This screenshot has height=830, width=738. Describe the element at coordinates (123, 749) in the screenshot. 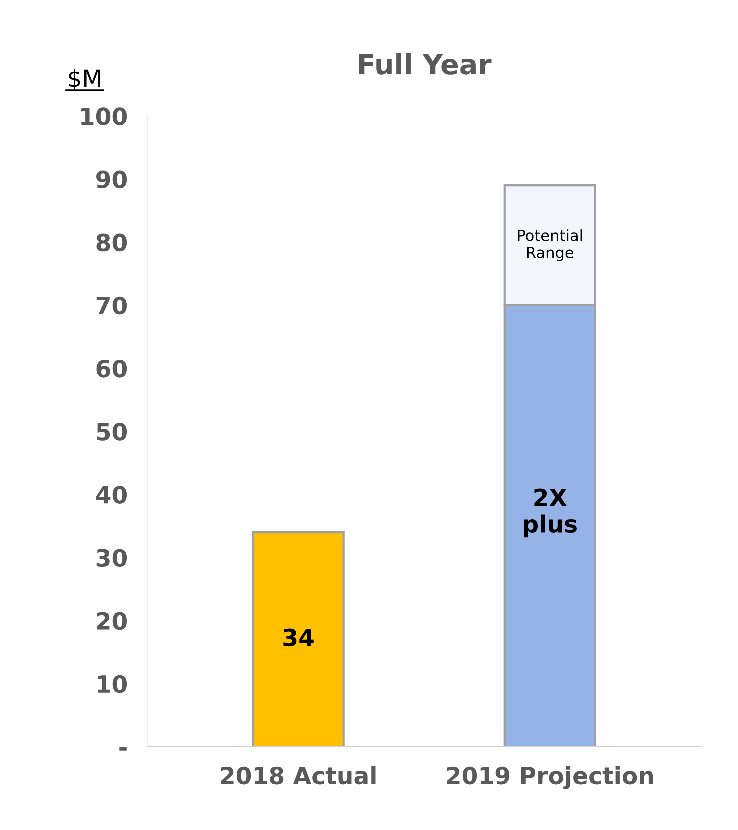

I see `y-tick-label: -` at that location.